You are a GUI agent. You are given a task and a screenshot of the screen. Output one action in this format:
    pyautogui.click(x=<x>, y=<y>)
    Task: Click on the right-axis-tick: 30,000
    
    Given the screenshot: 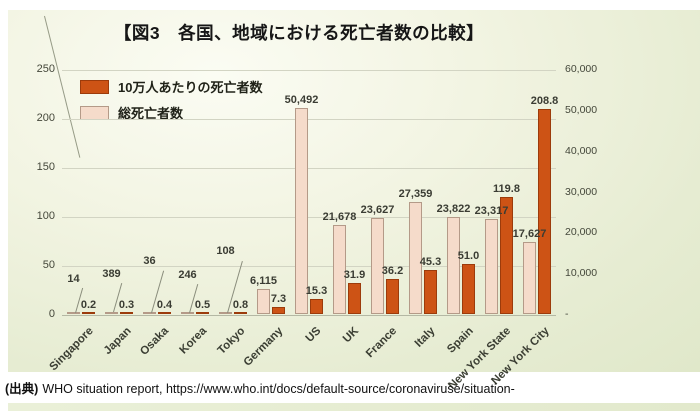 What is the action you would take?
    pyautogui.click(x=581, y=192)
    